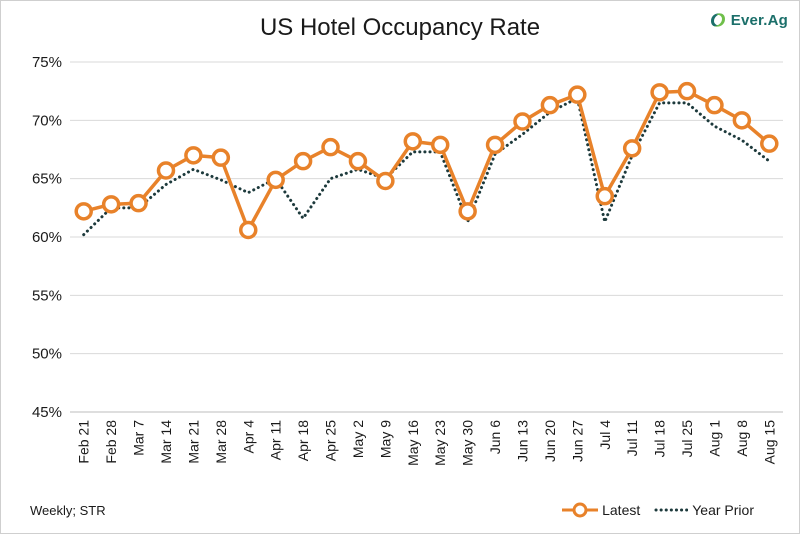 Image resolution: width=800 pixels, height=534 pixels. Describe the element at coordinates (468, 443) in the screenshot. I see `x-tick-label: May 30` at that location.